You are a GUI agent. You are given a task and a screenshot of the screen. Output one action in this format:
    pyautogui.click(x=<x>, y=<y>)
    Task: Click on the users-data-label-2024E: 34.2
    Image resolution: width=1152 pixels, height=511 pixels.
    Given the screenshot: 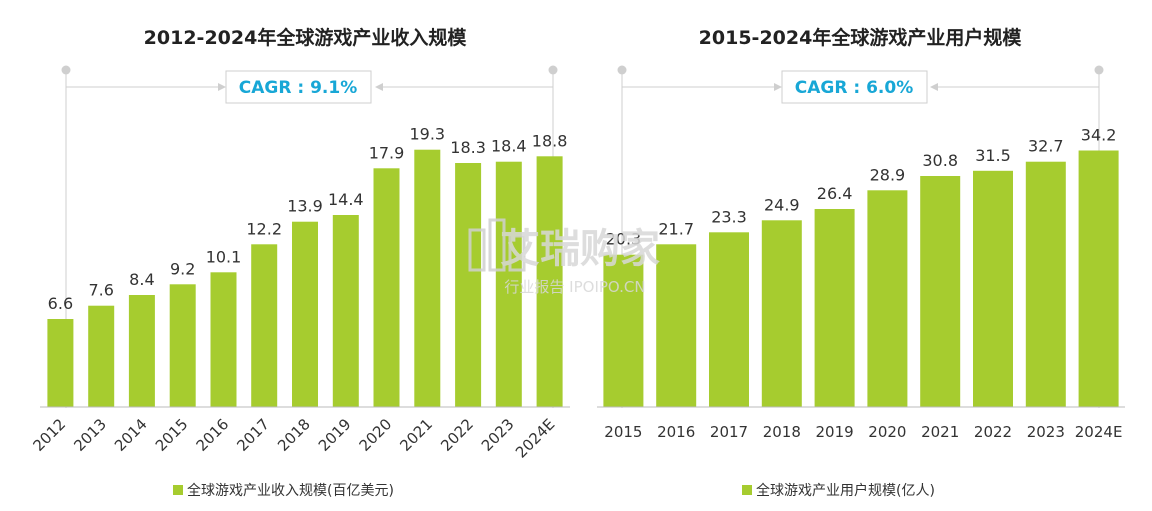 What is the action you would take?
    pyautogui.click(x=1099, y=135)
    